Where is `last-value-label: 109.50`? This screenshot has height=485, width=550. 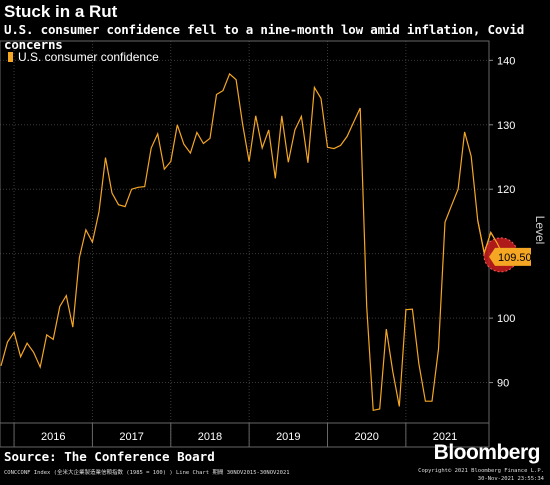 last-value-label: 109.50 is located at coordinates (515, 258).